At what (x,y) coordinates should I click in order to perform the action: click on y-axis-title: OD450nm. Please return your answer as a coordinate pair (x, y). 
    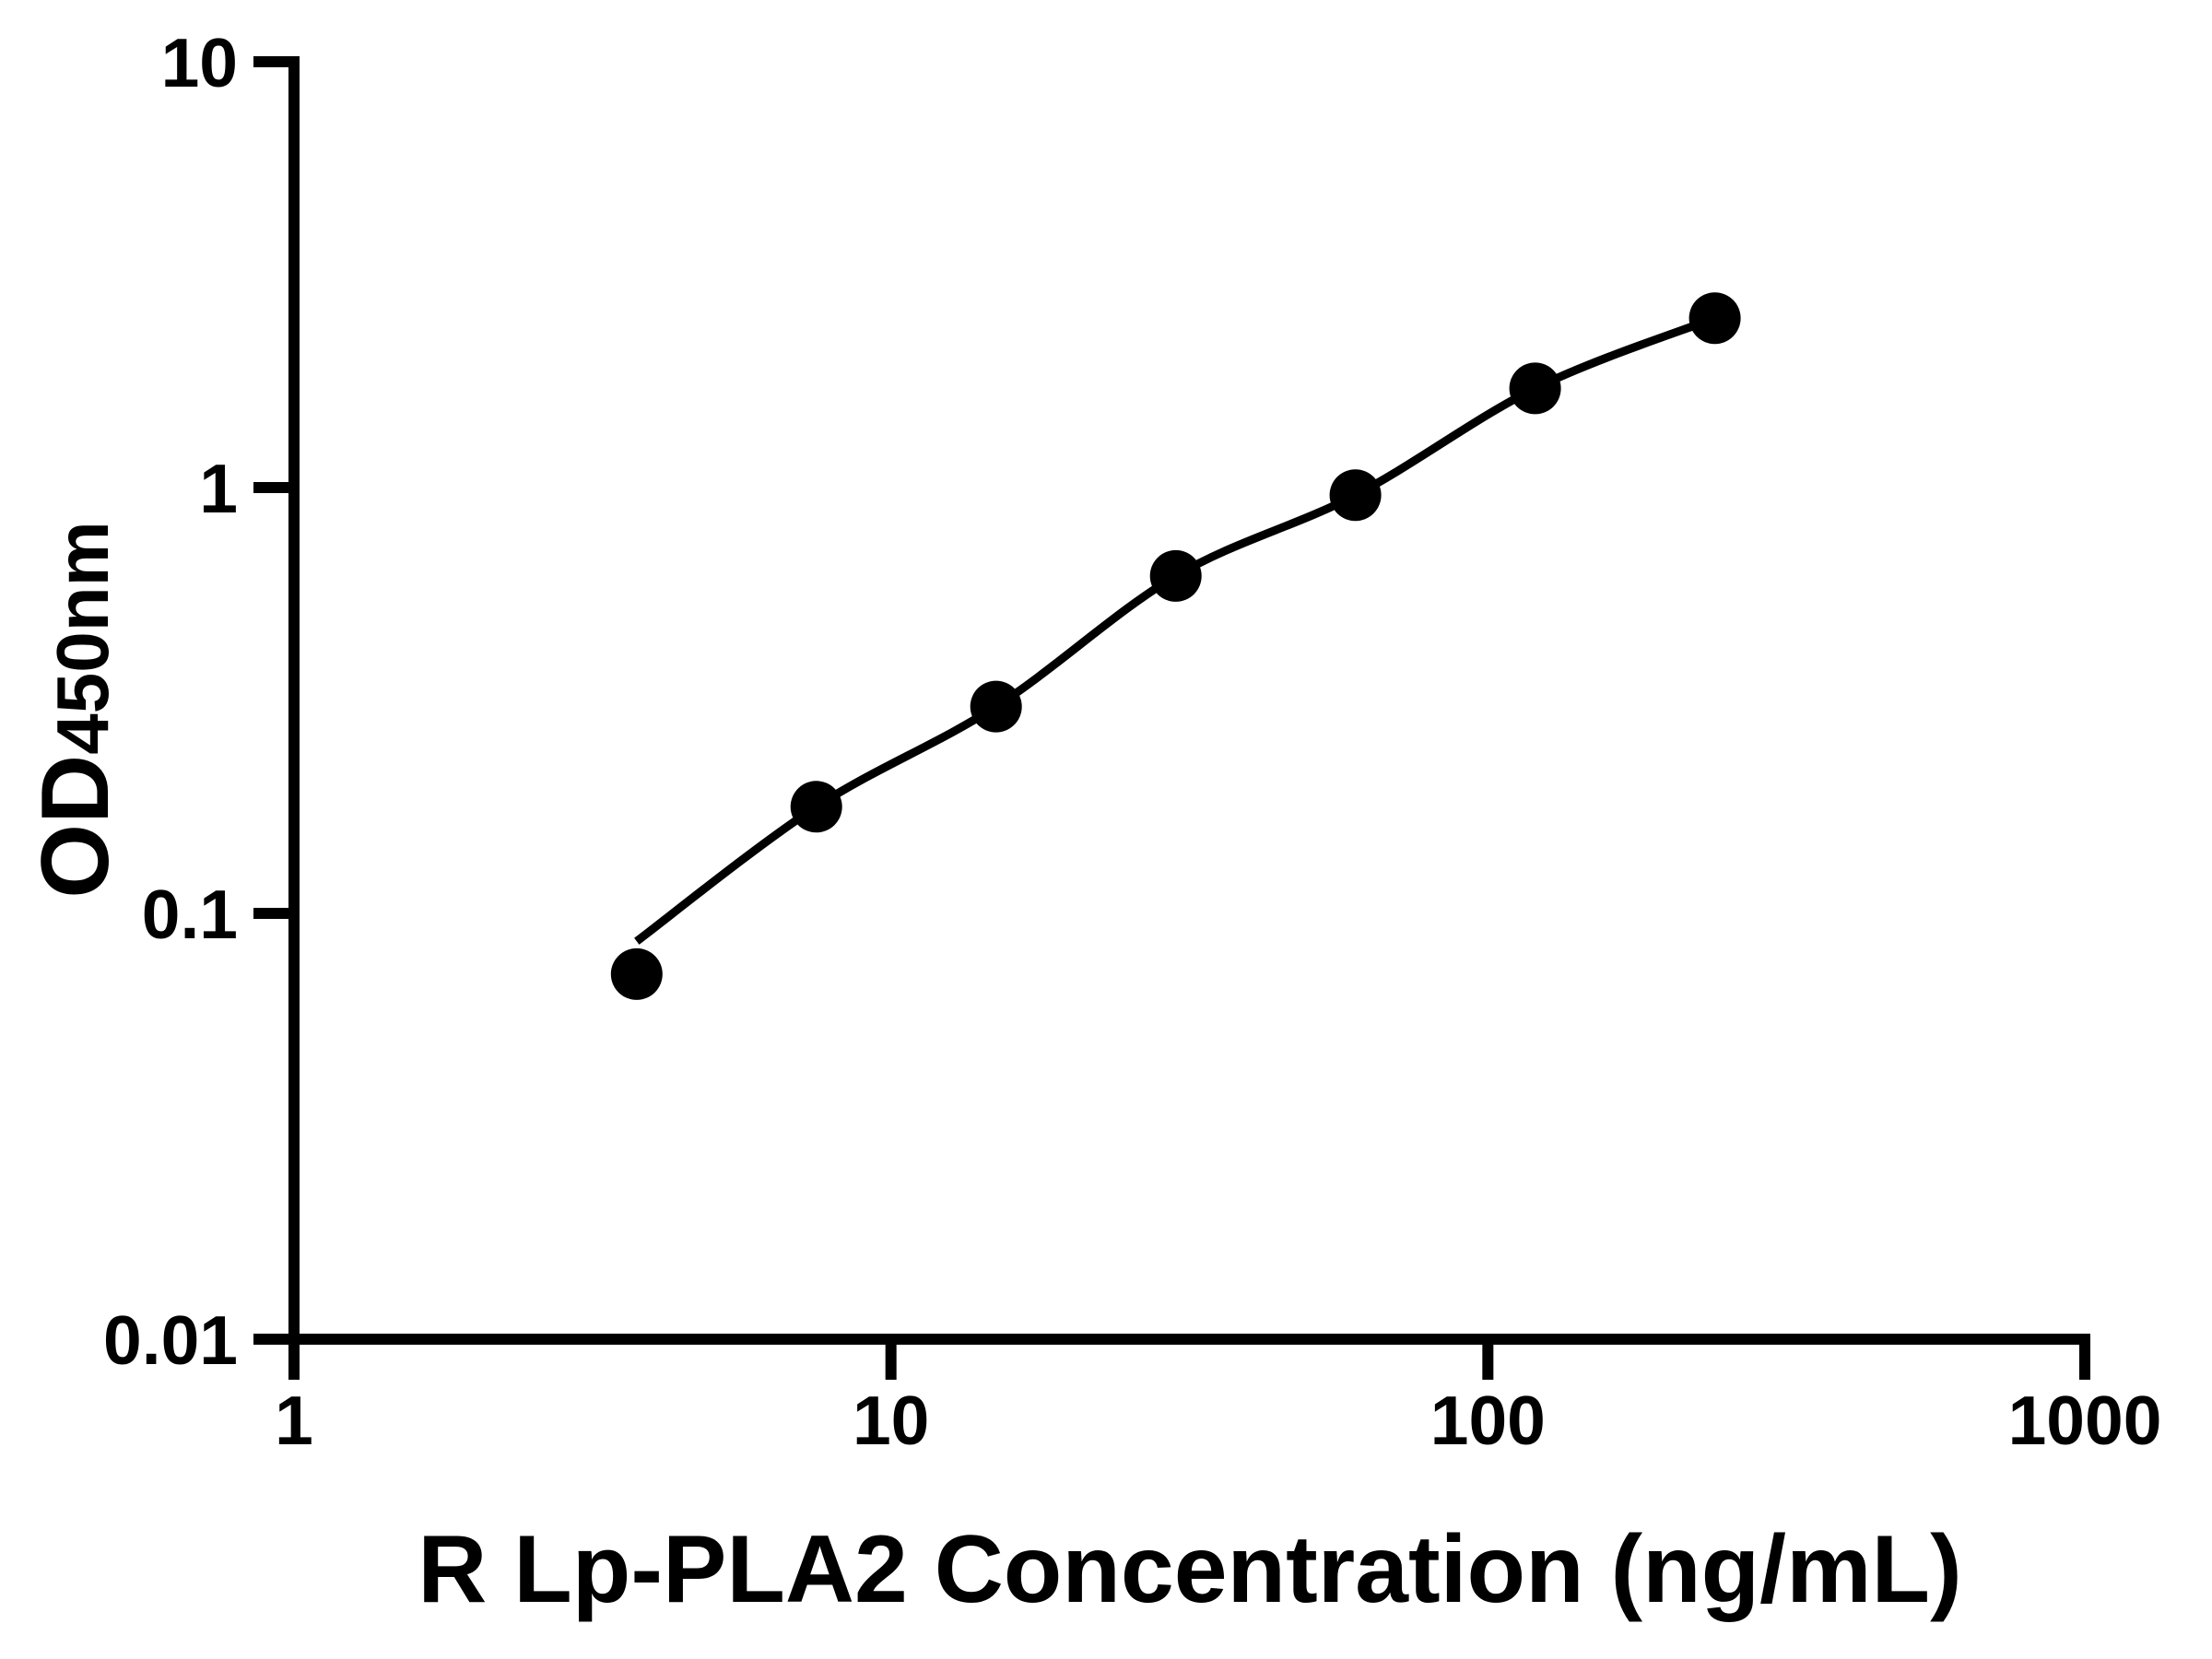
    Looking at the image, I should click on (75, 709).